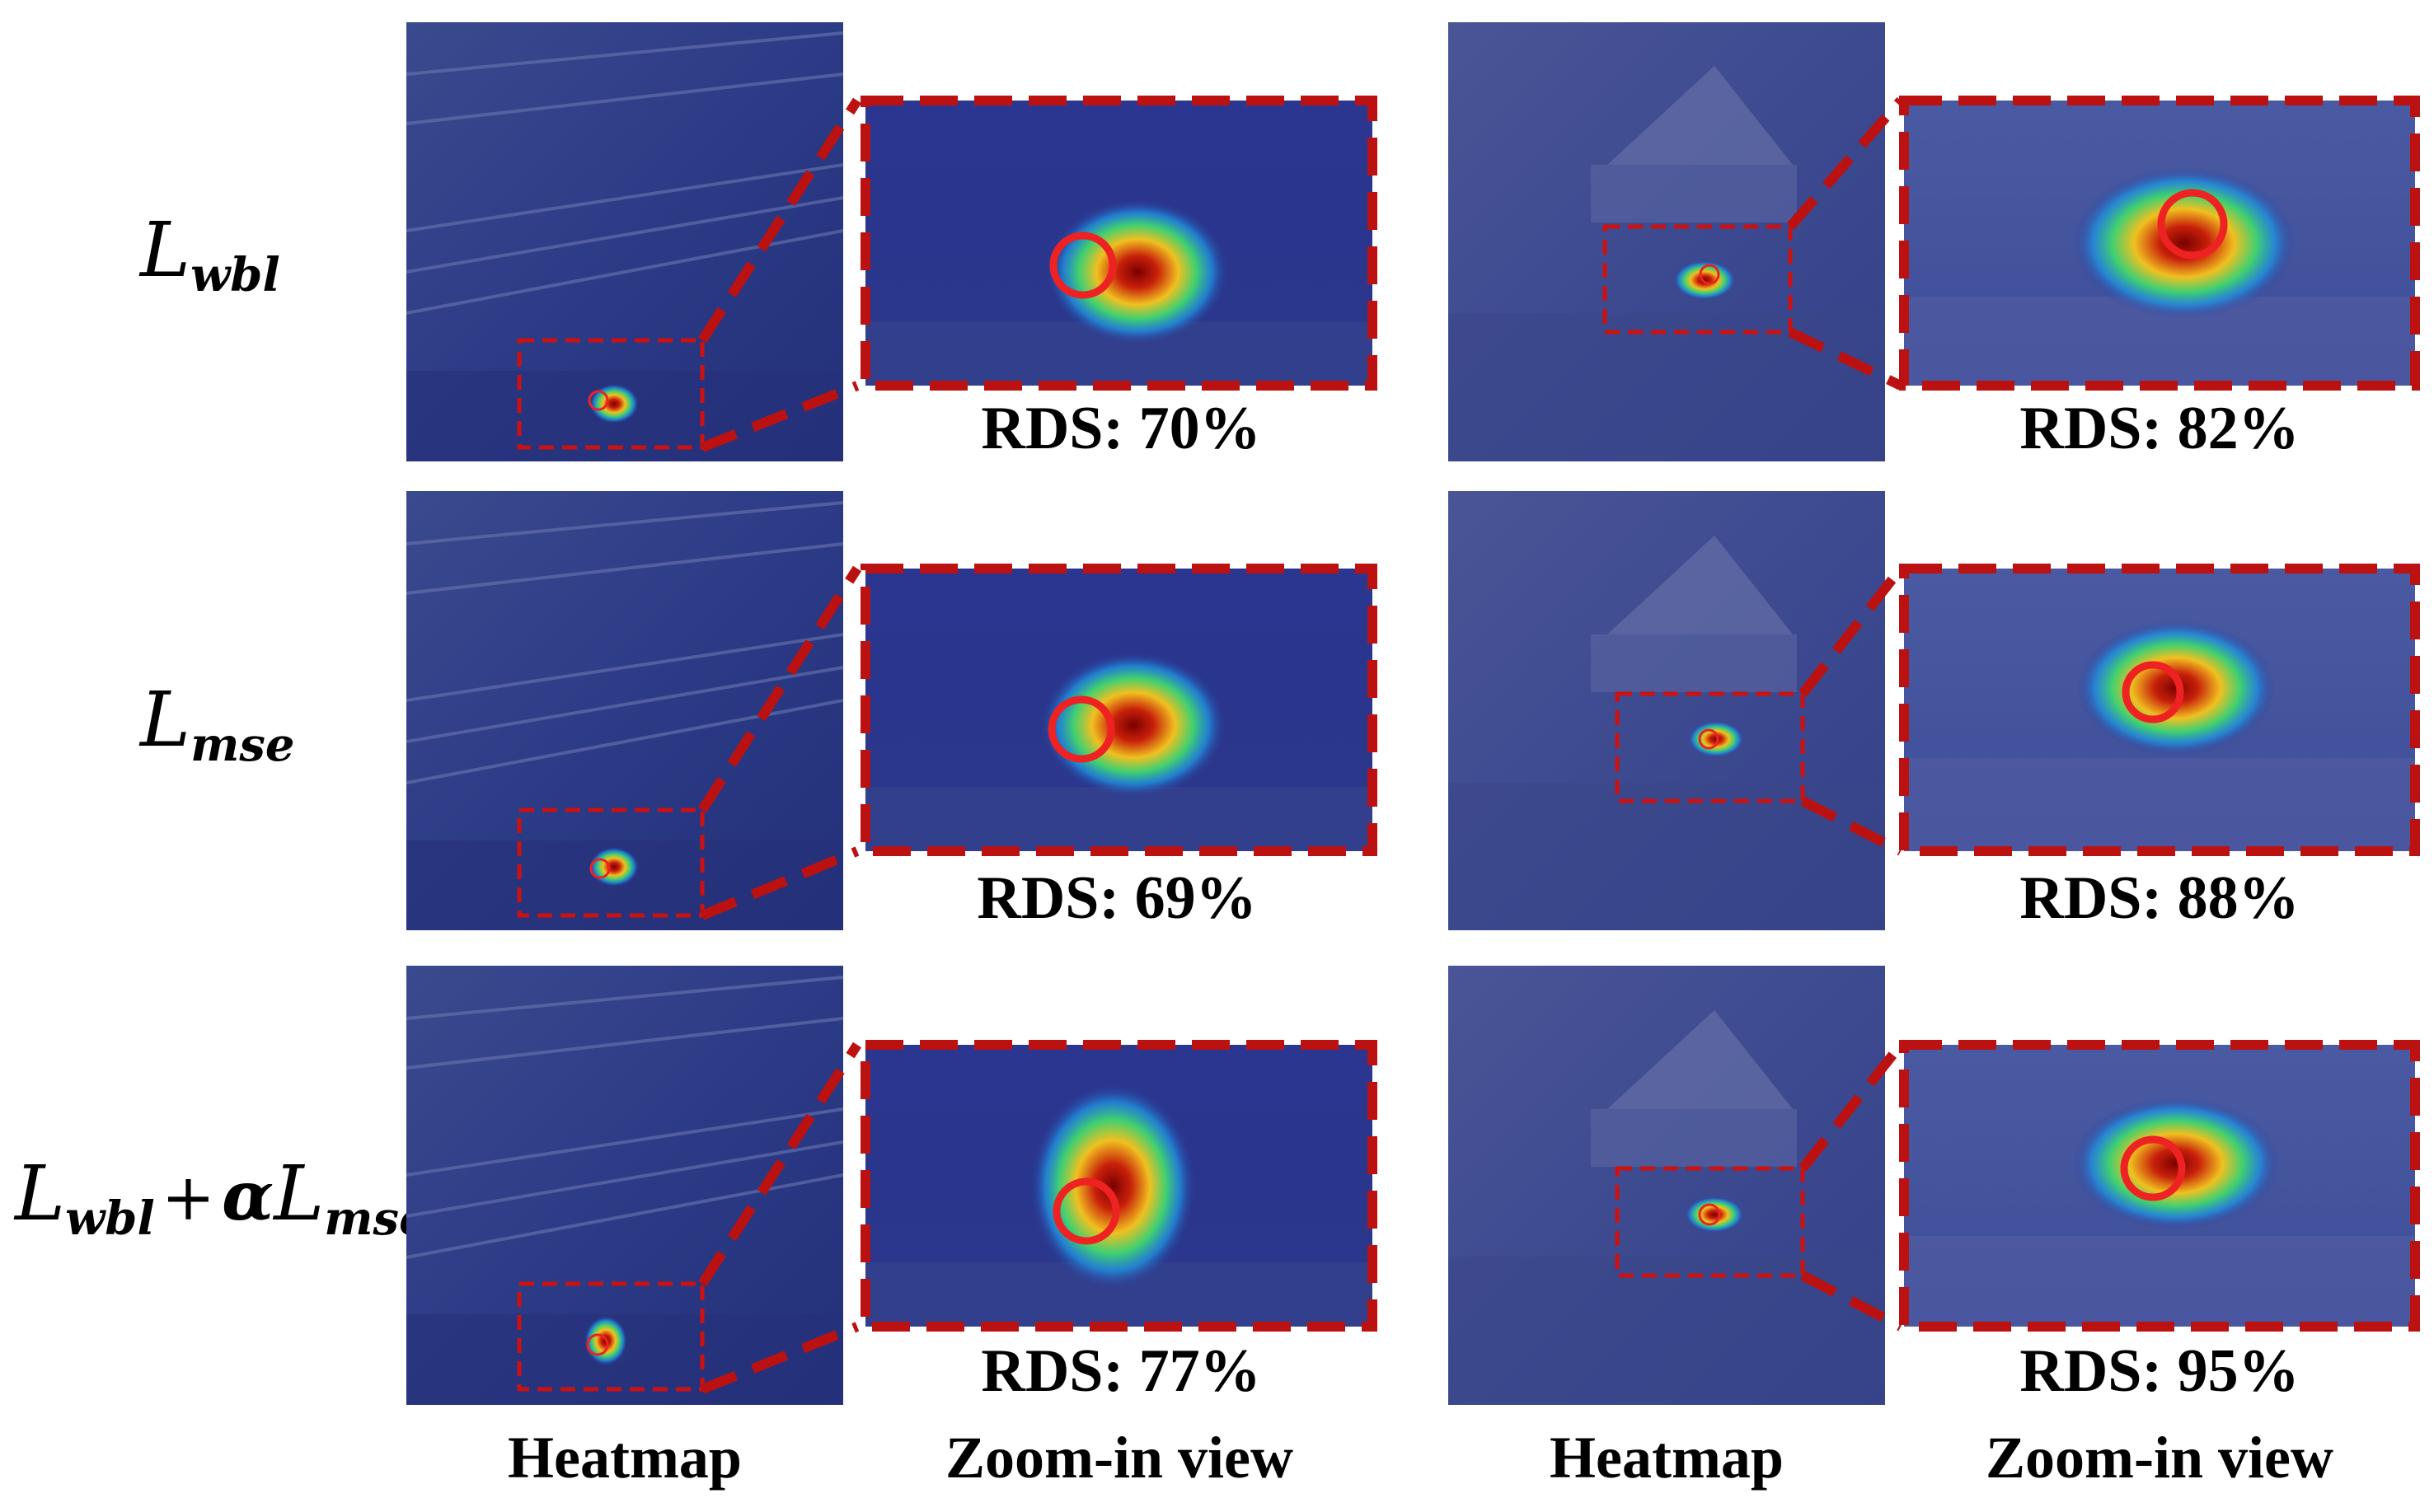 The width and height of the screenshot is (2434, 1512). Describe the element at coordinates (2159, 898) in the screenshot. I see `rds-label-row2-right: RDS: 88%` at that location.